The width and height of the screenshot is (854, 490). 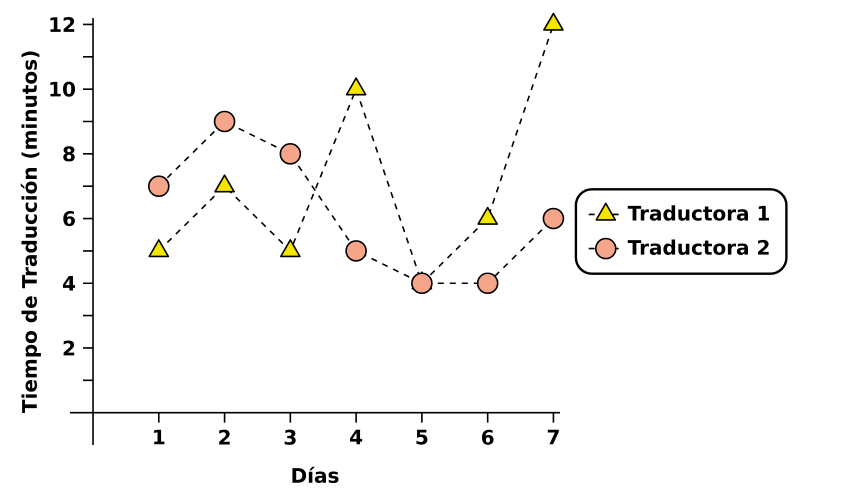 What do you see at coordinates (63, 89) in the screenshot?
I see `y-tick-label: 10` at bounding box center [63, 89].